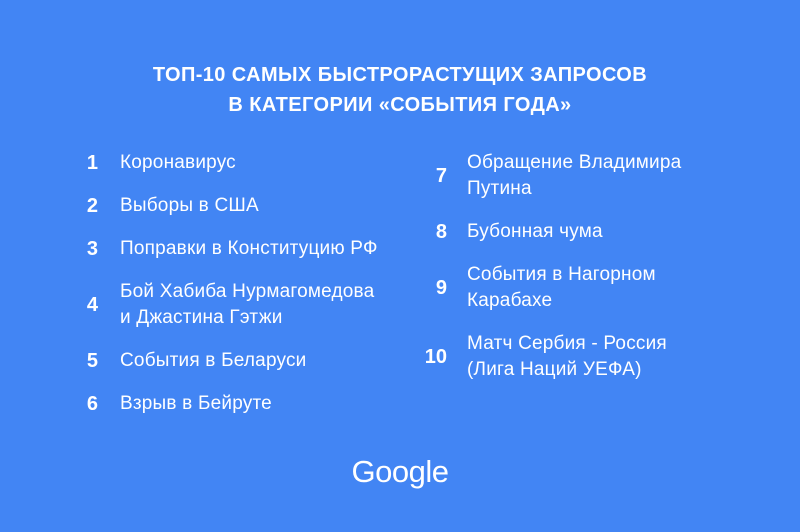  I want to click on list-item: 5 События в Беларуси, so click(232, 361).